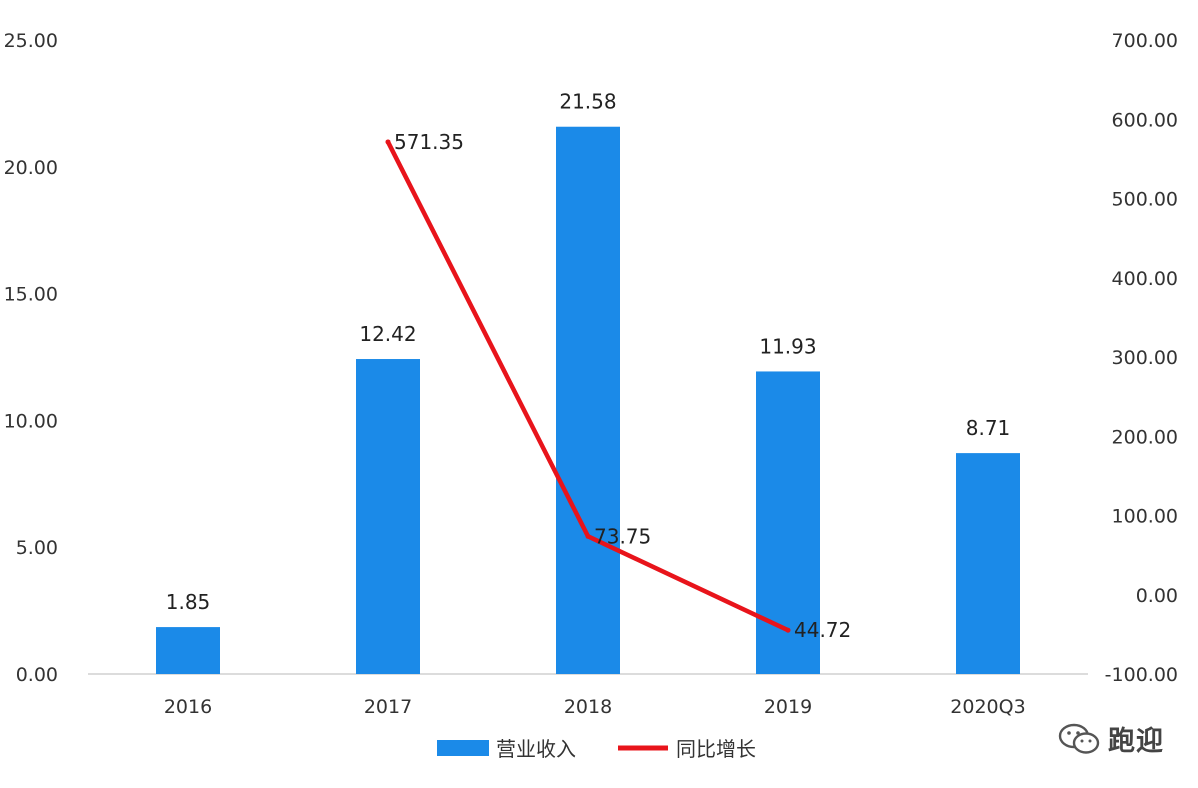 This screenshot has width=1198, height=788. I want to click on left-tick-label: 15.00, so click(31, 295).